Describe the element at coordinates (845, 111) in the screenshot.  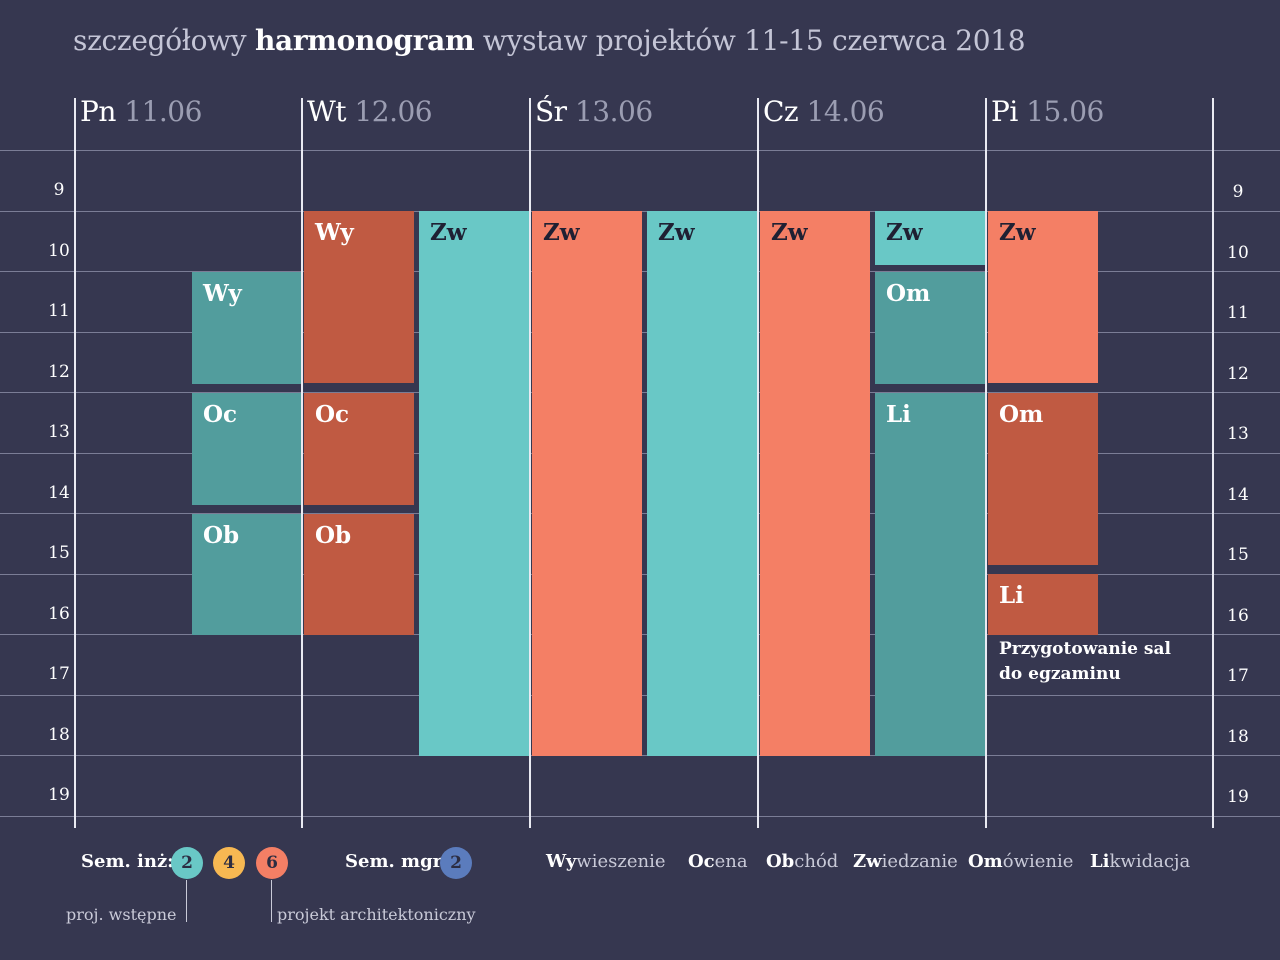
I see `day-date: 14.06` at that location.